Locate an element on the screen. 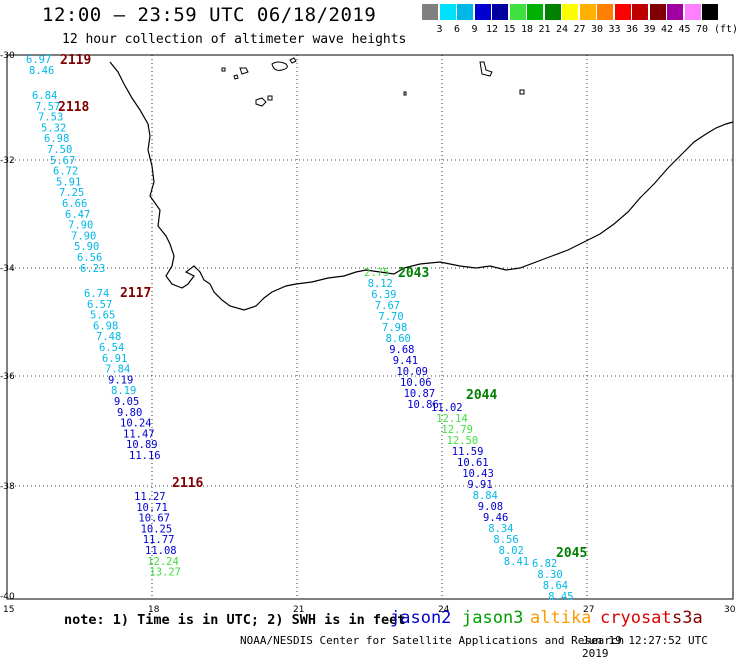 Image resolution: width=740 pixels, height=660 pixels. wave-height-value: 11.16 is located at coordinates (145, 456).